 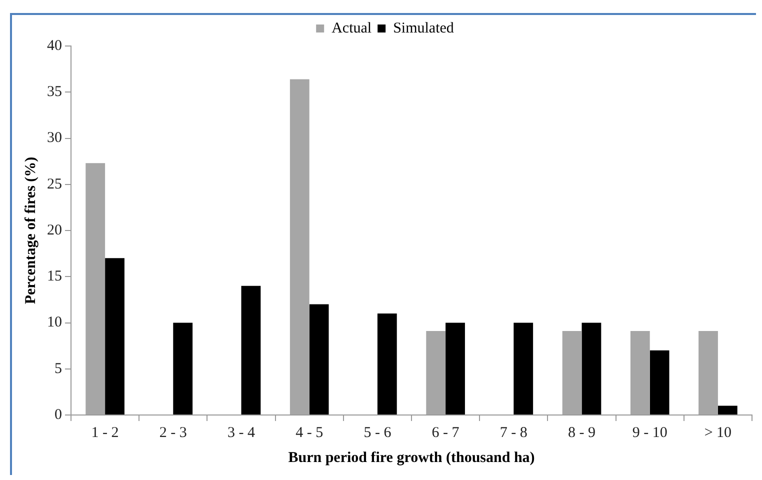 I want to click on y-tick-label: 20, so click(x=54, y=230).